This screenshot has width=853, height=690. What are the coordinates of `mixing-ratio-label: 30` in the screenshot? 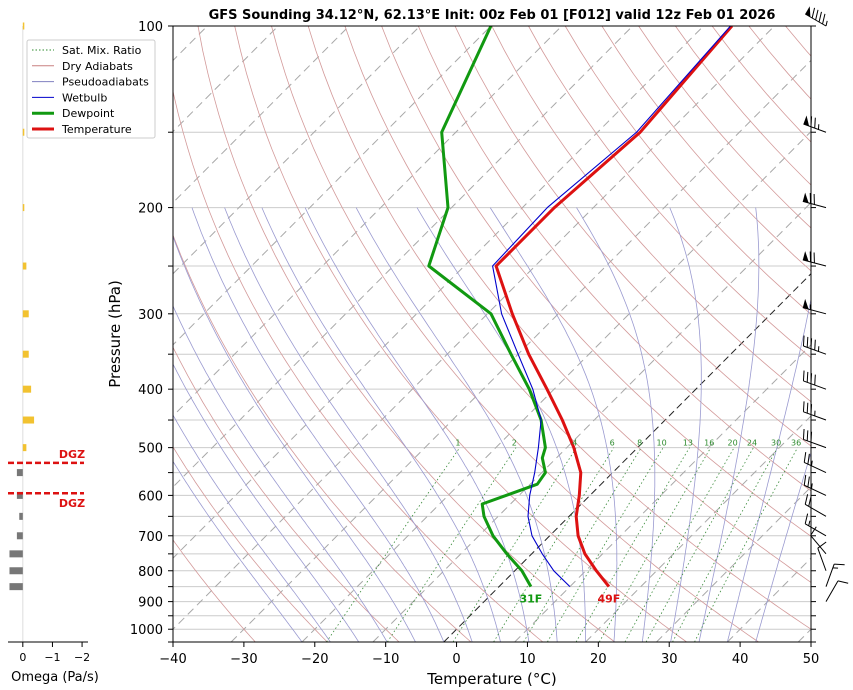 It's located at (776, 443).